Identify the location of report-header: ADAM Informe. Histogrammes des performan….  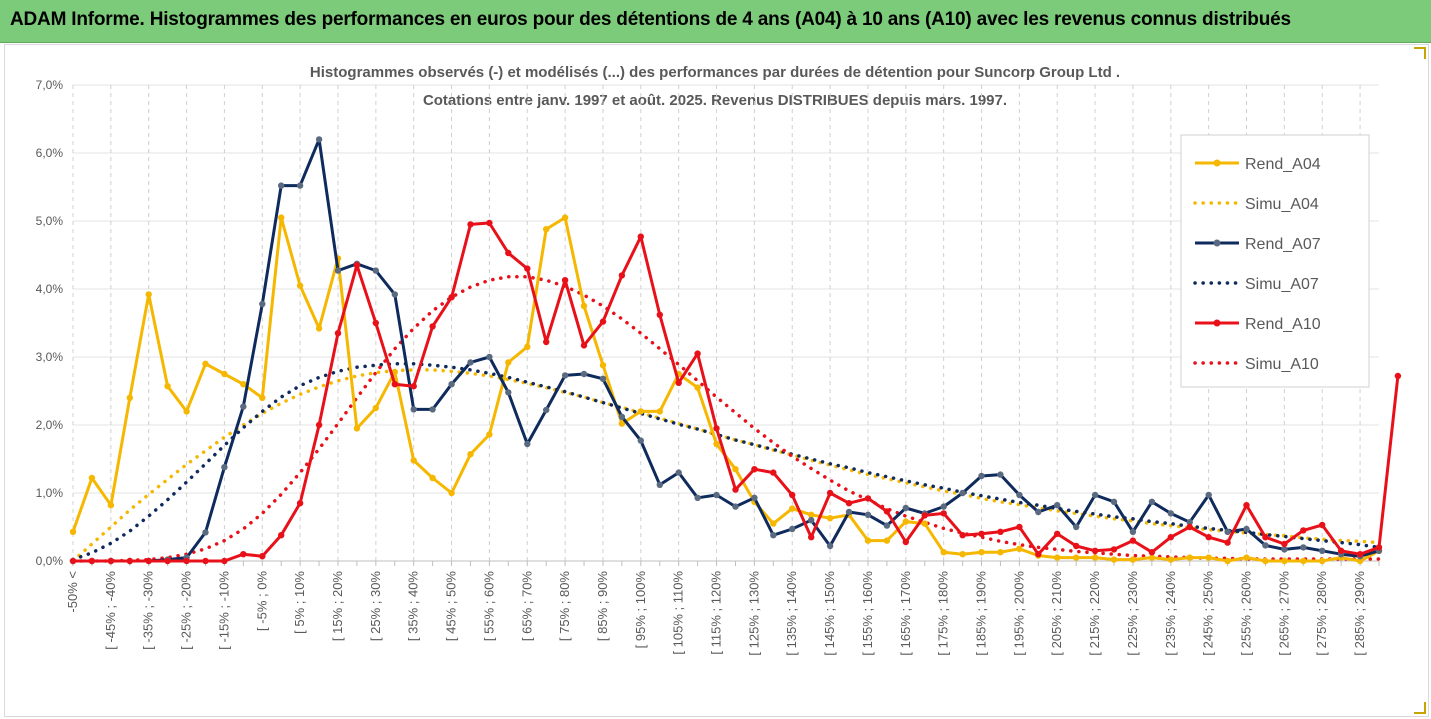
(715, 21).